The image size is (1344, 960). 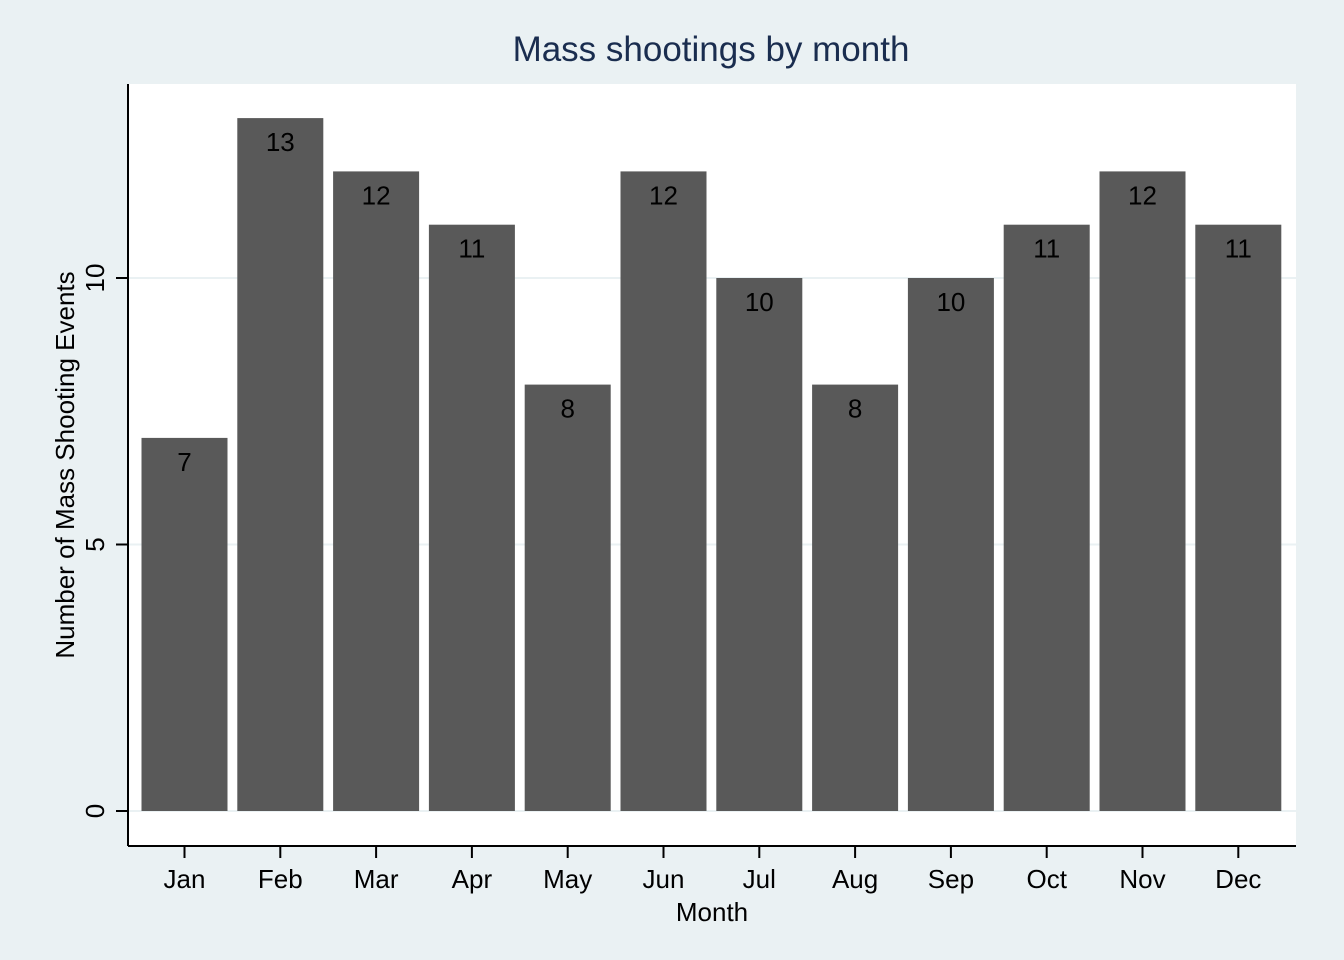 I want to click on x-tick-label-mar: Mar, so click(x=376, y=879).